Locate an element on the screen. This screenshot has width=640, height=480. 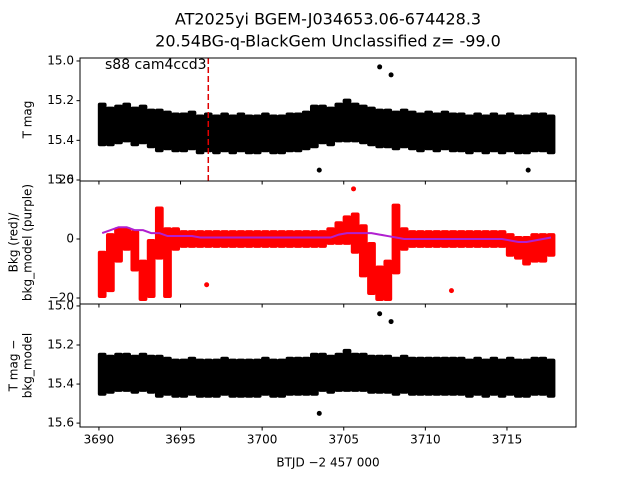
x-tick-label: 3705 is located at coordinates (343, 440).